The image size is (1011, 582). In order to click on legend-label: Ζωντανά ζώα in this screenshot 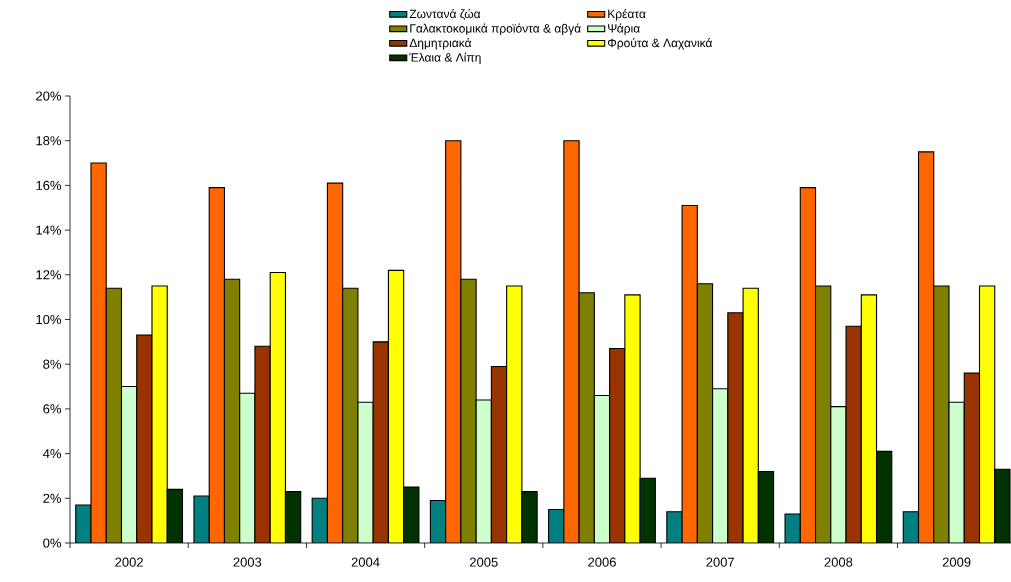, I will do `click(445, 14)`.